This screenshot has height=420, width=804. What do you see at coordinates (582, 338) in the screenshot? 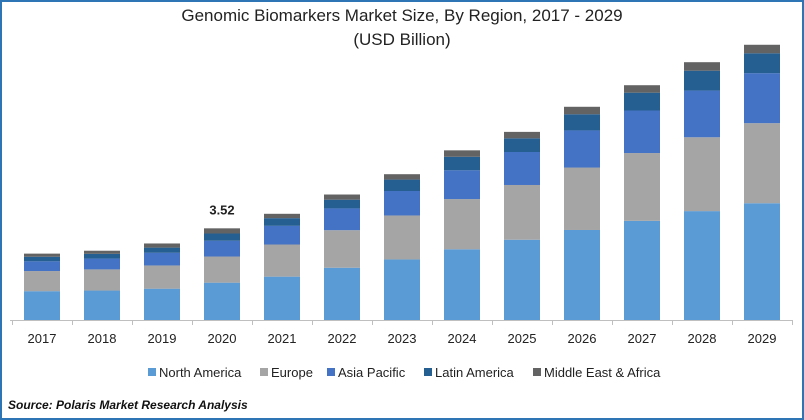
I see `x-tick-label: 2026` at bounding box center [582, 338].